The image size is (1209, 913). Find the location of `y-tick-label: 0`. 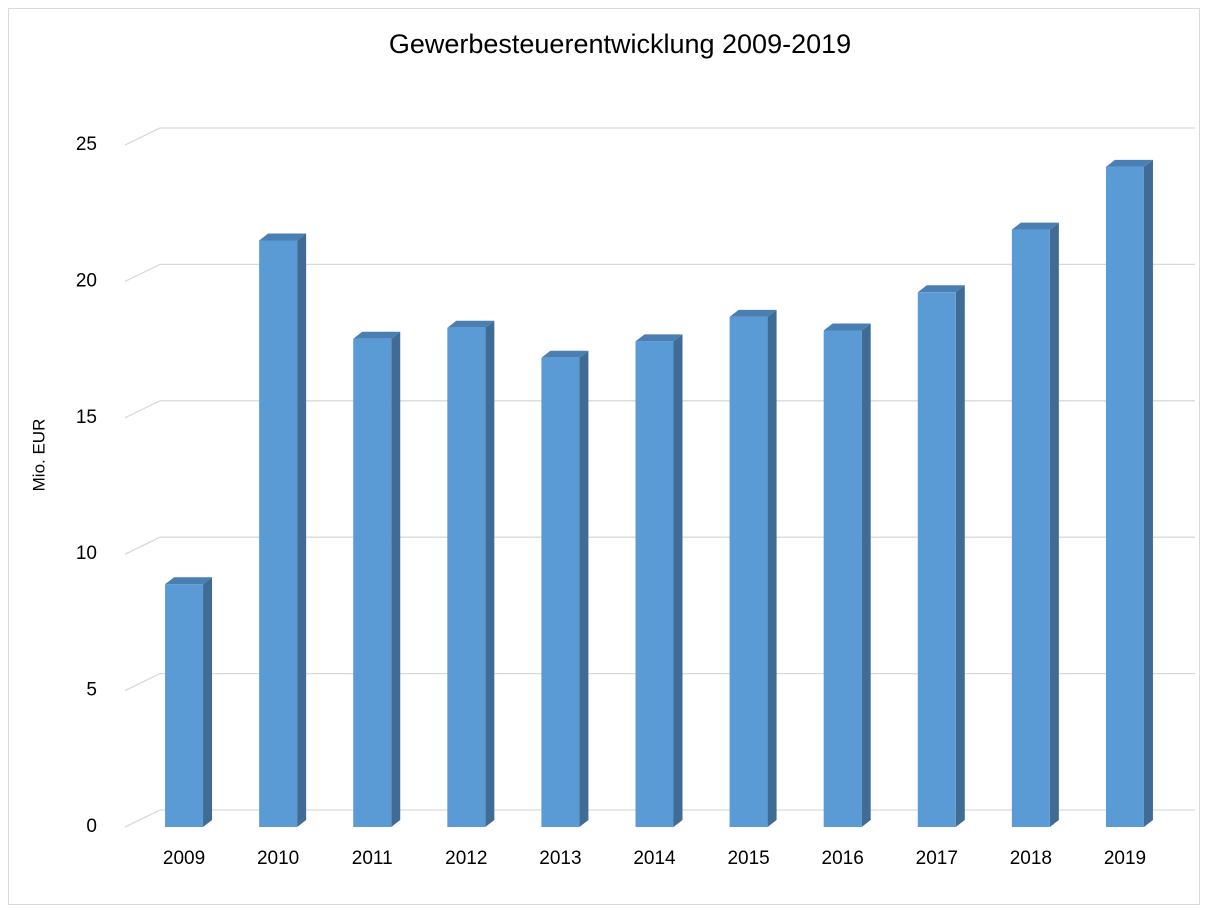

y-tick-label: 0 is located at coordinates (91, 826).